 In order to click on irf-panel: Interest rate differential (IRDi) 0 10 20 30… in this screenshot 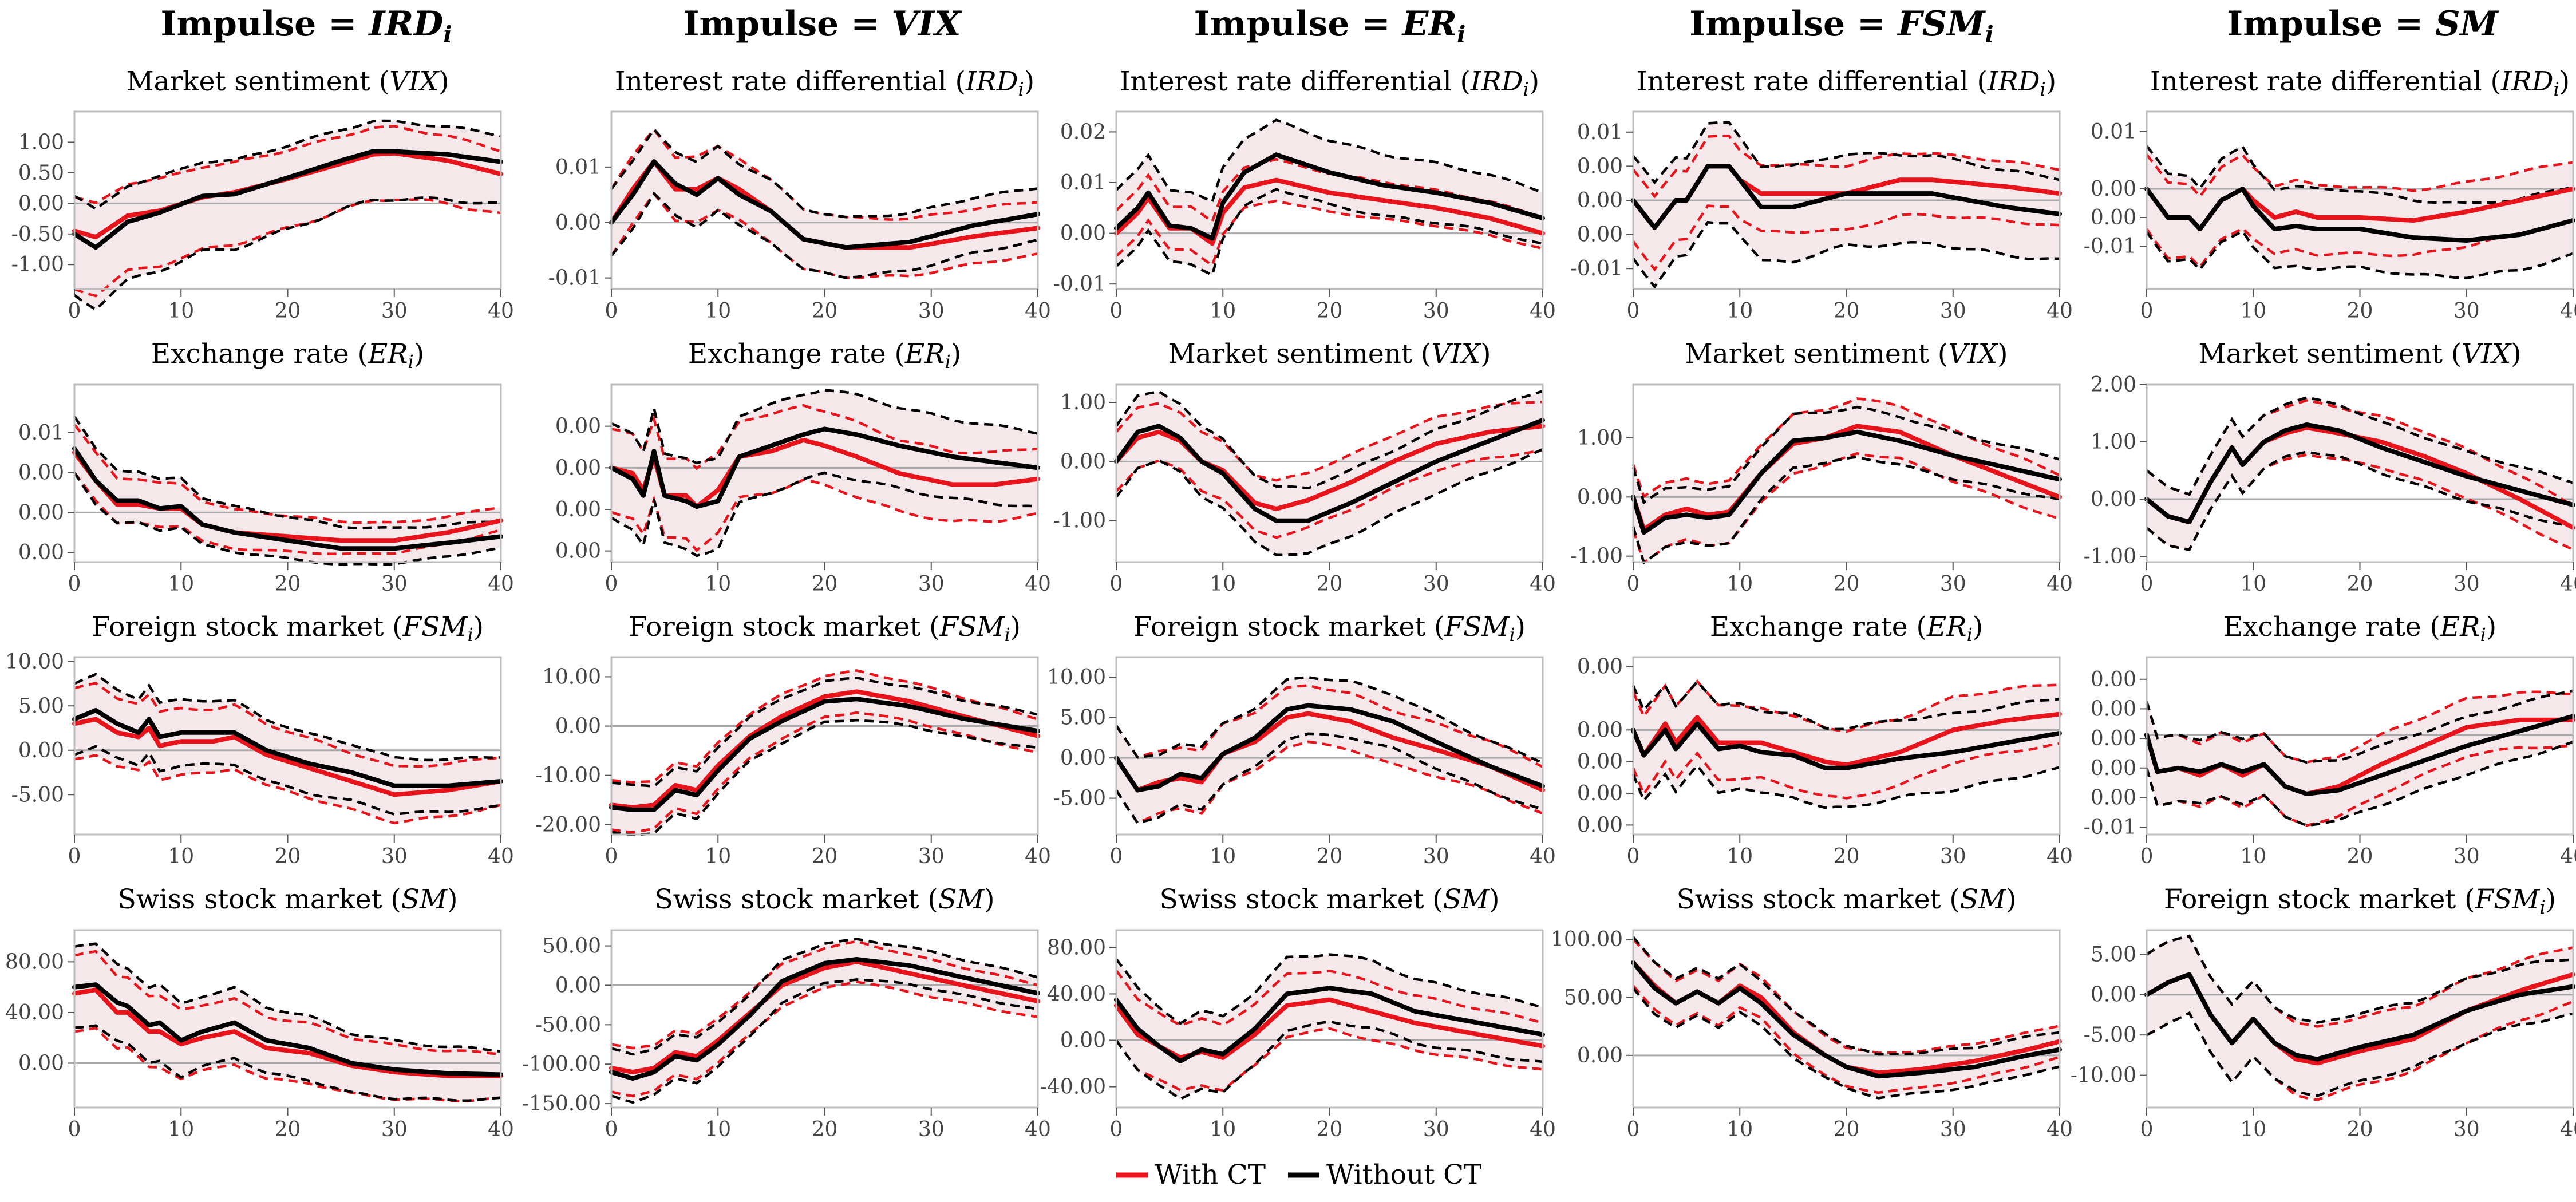, I will do `click(1821, 195)`.